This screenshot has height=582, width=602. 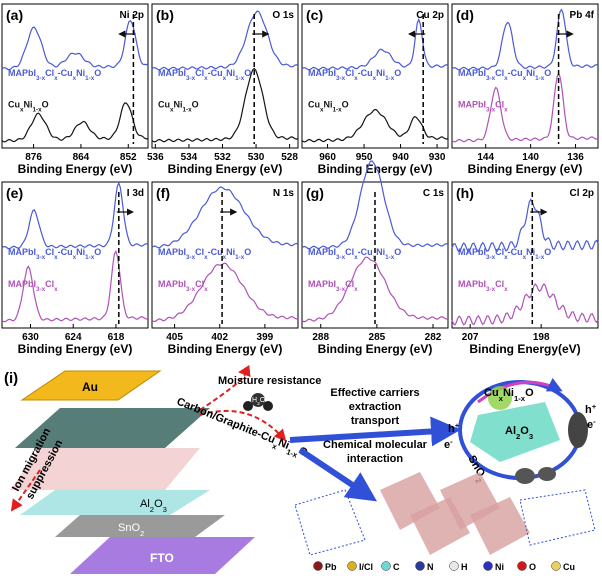 What do you see at coordinates (132, 15) in the screenshot?
I see `element-label: Ni 2p` at bounding box center [132, 15].